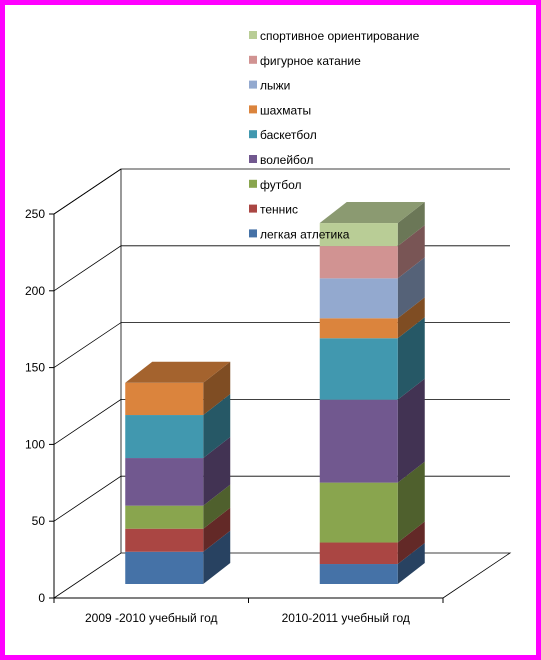 The width and height of the screenshot is (541, 660). What do you see at coordinates (310, 61) in the screenshot?
I see `legend-label: фигурное катание` at bounding box center [310, 61].